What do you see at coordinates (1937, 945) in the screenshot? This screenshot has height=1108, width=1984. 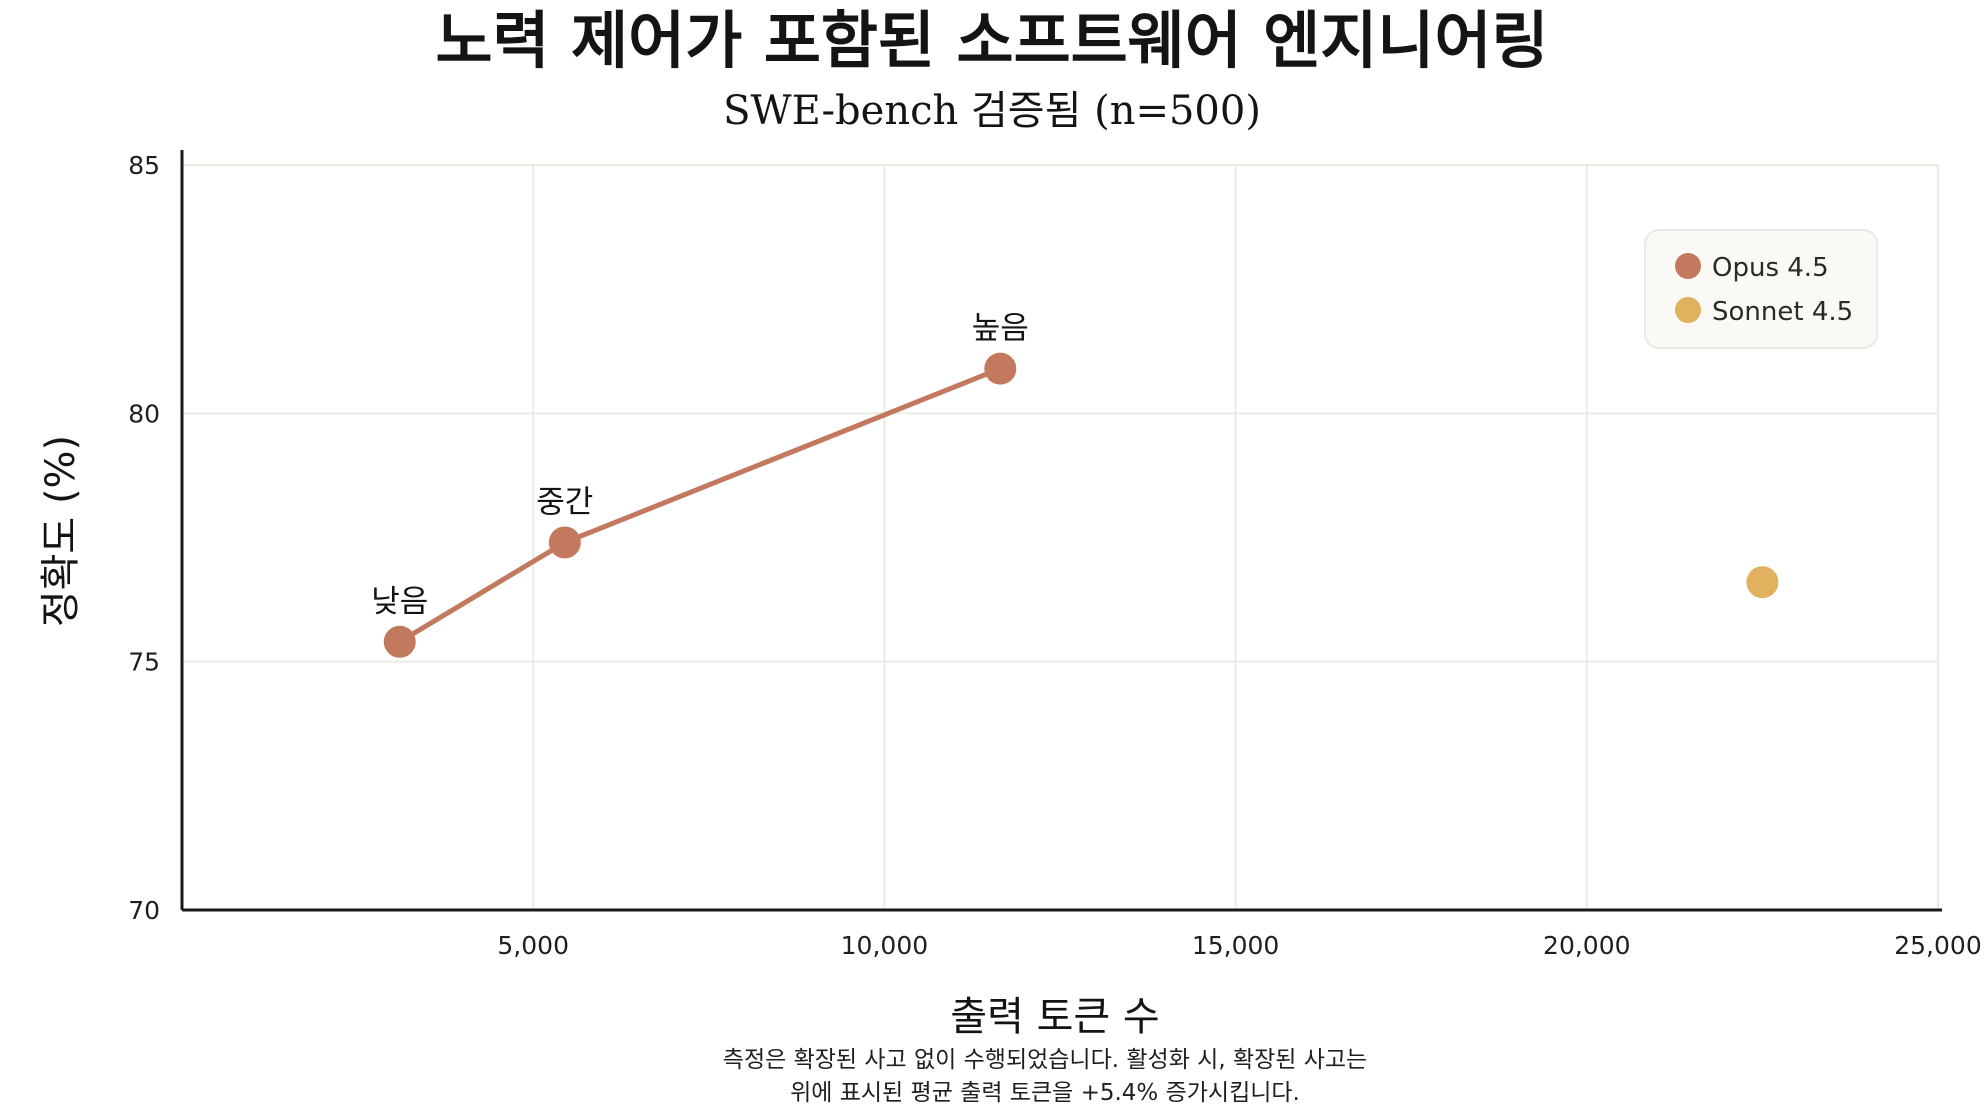 I see `x-tick-label: 25,000` at bounding box center [1937, 945].